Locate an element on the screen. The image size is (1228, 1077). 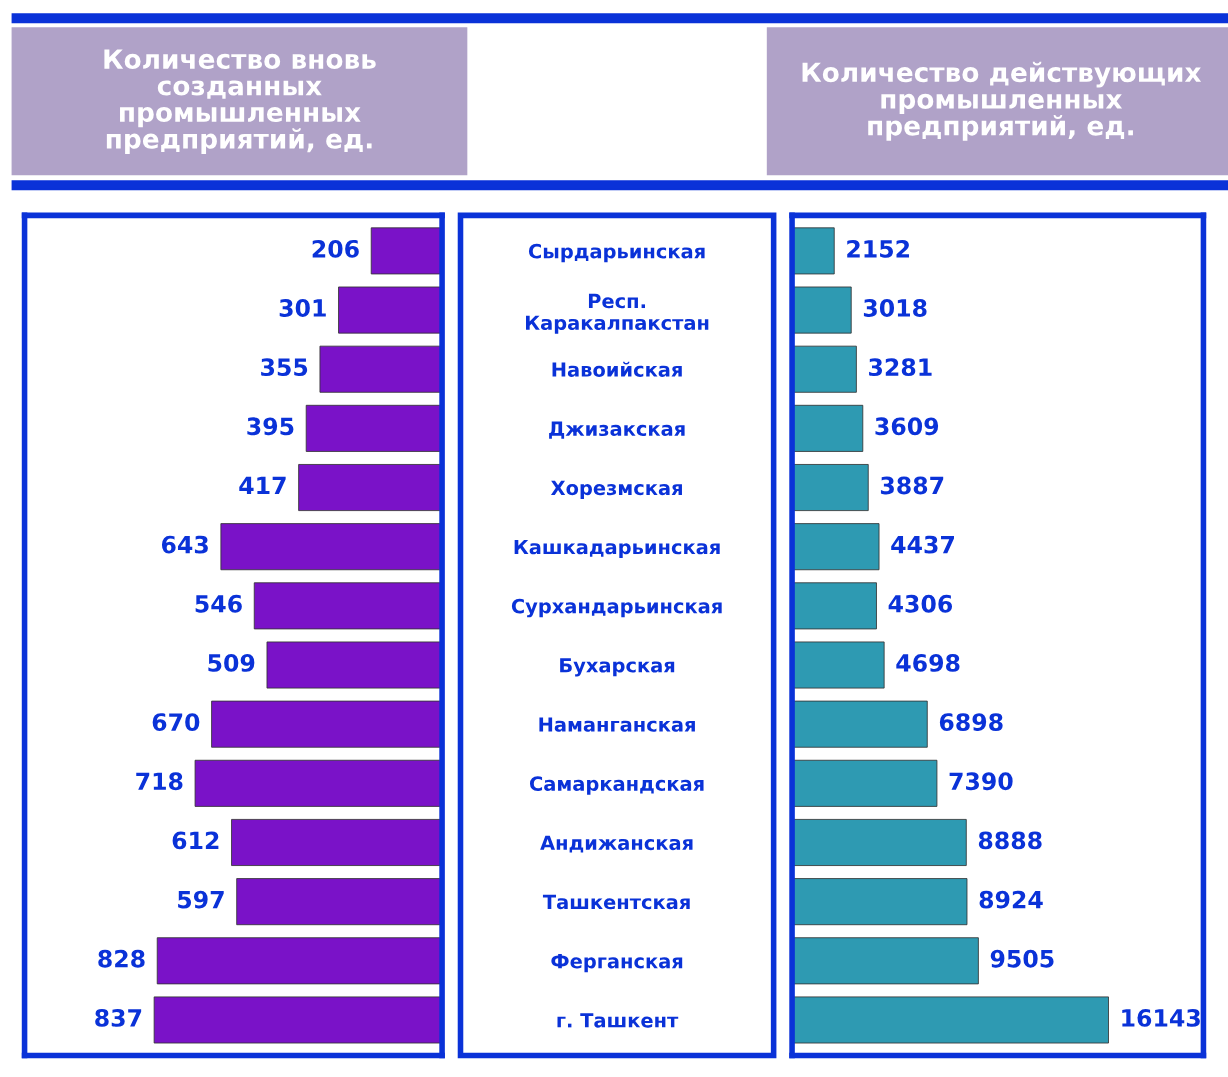
y-tick-label: Сурхандарьинская is located at coordinates (616, 608).